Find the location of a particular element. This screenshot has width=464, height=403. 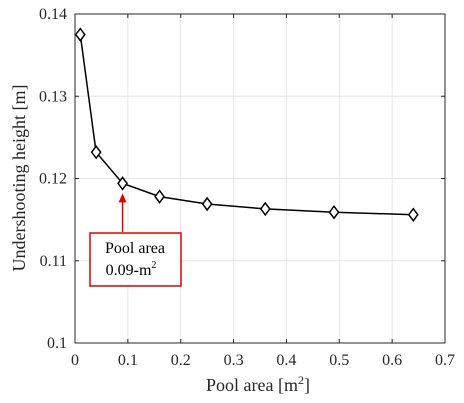

annotation-line1: Pool area is located at coordinates (135, 248).